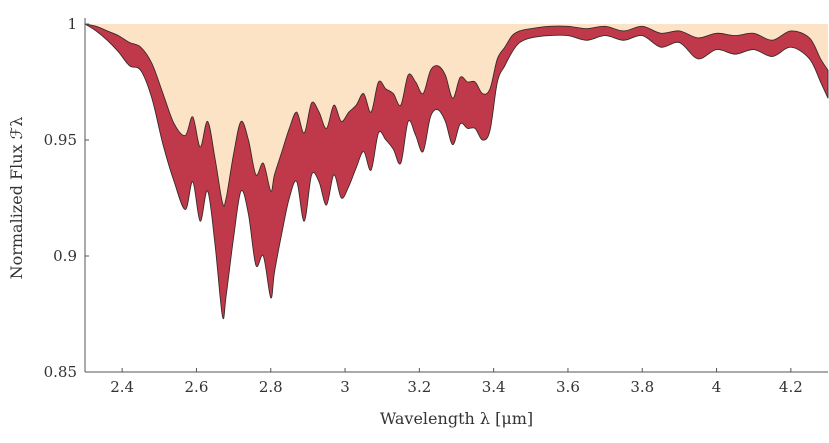  I want to click on y-tick-label: 1, so click(72, 24).